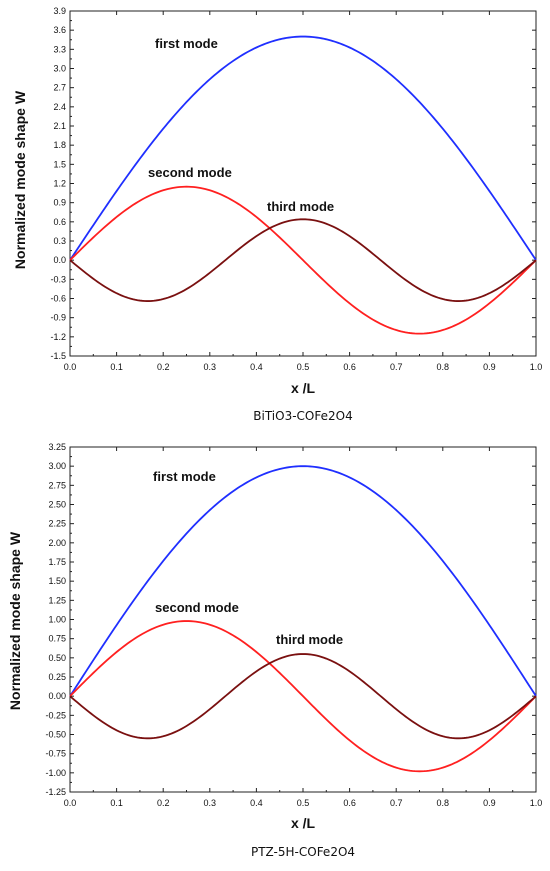 The width and height of the screenshot is (550, 871). I want to click on y-tick-label: -0.6, so click(58, 299).